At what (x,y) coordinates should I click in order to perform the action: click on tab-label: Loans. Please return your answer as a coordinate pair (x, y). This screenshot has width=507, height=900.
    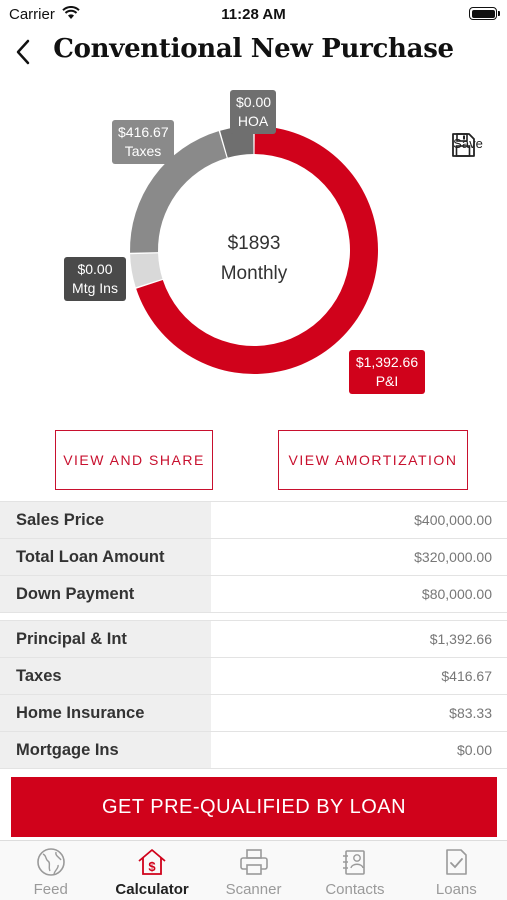
    Looking at the image, I should click on (456, 889).